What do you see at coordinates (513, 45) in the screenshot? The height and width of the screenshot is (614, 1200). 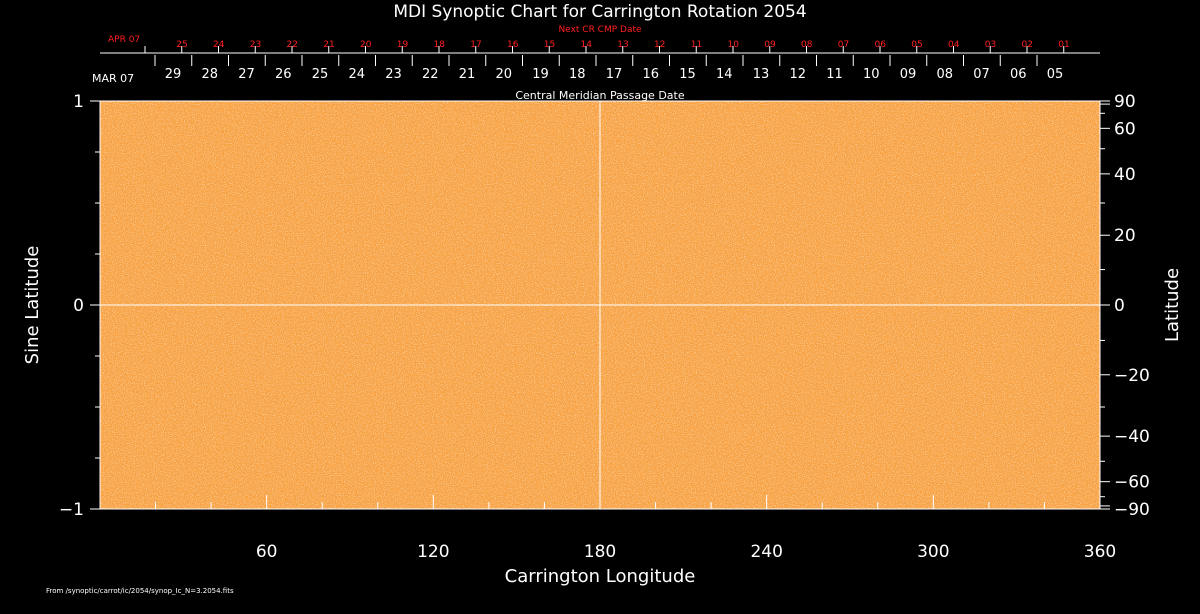 I see `next-cr-date-label: 16` at bounding box center [513, 45].